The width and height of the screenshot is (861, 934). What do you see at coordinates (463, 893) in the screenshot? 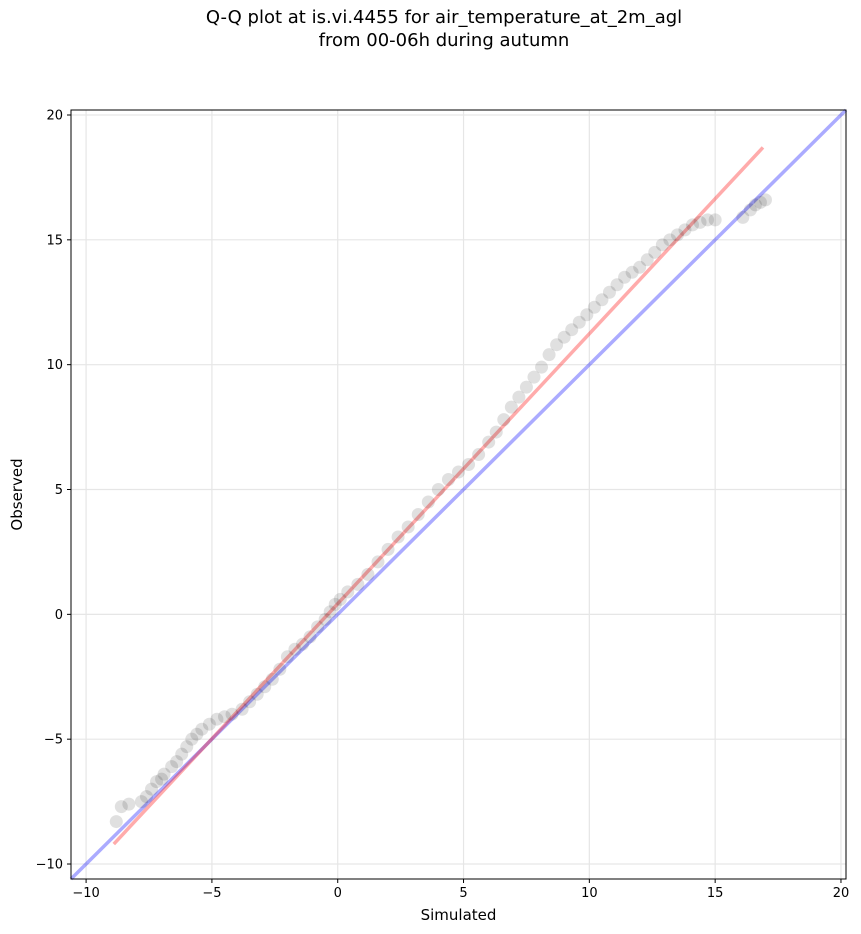
I see `x-tick-label: 5` at bounding box center [463, 893].